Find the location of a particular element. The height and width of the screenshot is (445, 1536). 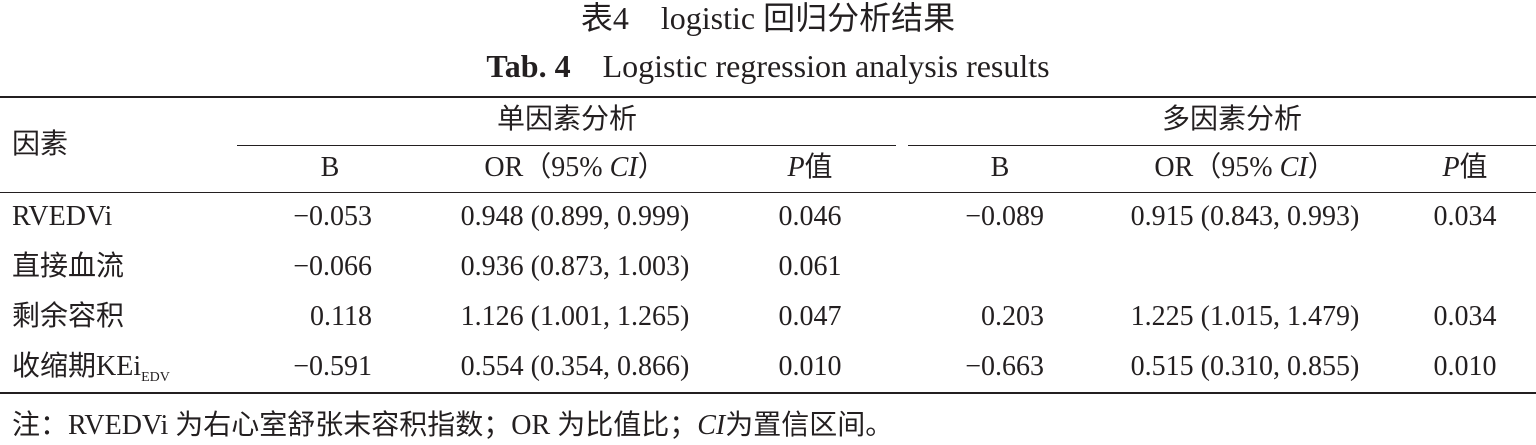

table-title-chinese-text: logistic 回归分析结果 is located at coordinates (808, 18).